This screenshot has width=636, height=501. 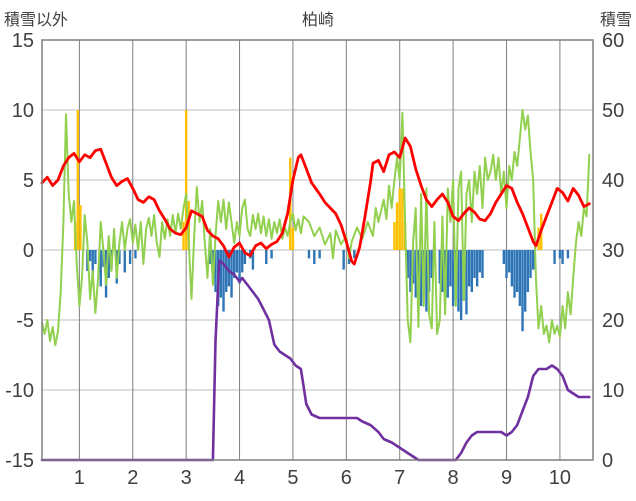 What do you see at coordinates (613, 41) in the screenshot?
I see `svg-text: 60` at bounding box center [613, 41].